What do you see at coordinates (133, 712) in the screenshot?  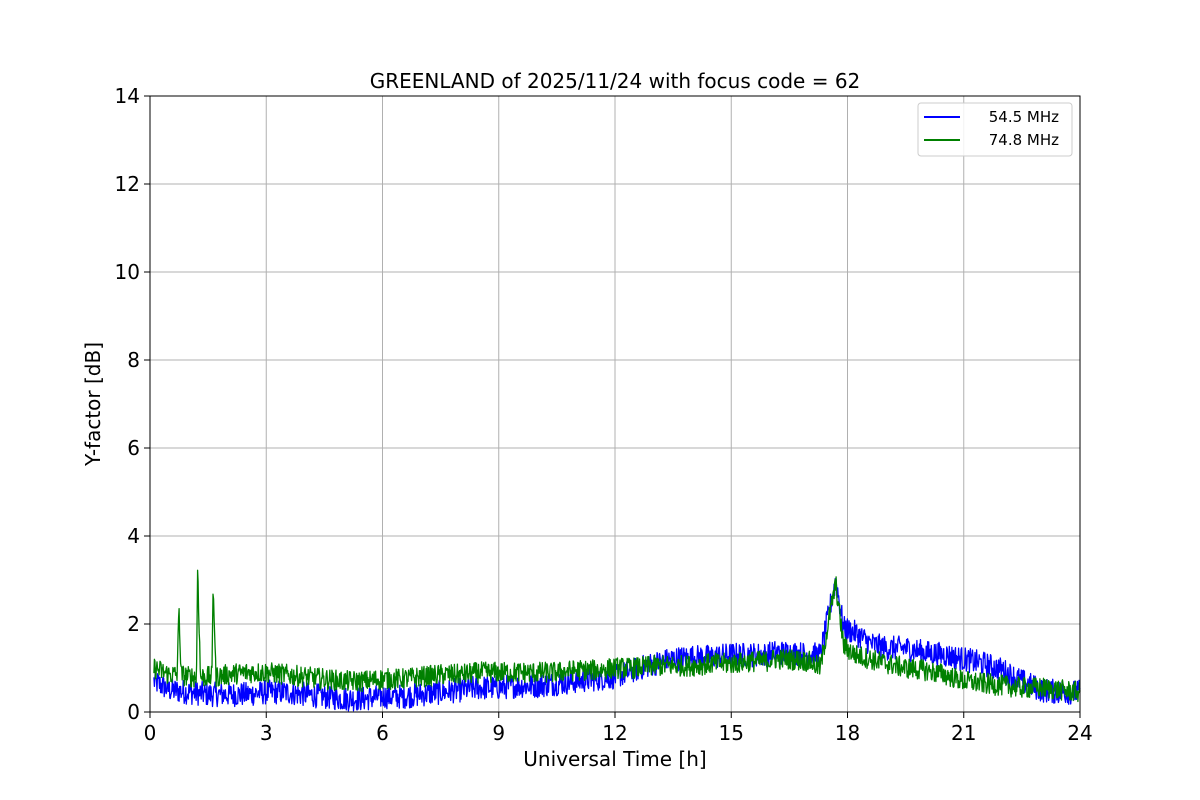 I see `y-tick-label: 0` at bounding box center [133, 712].